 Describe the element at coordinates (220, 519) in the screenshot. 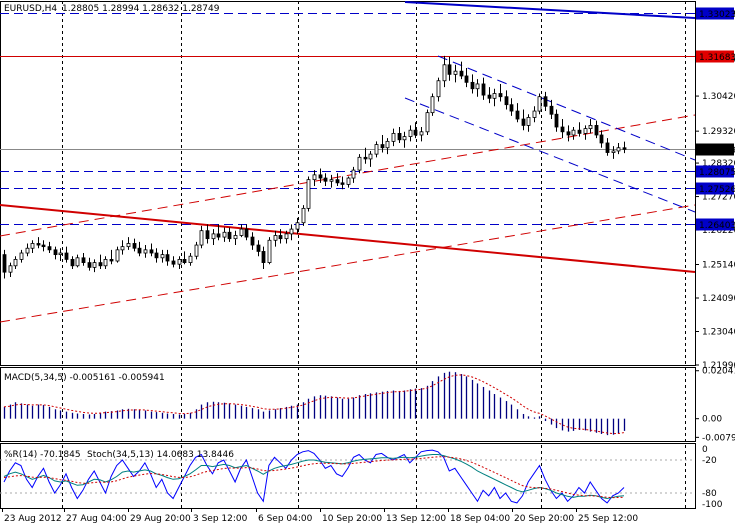

I see `time-tick-label: 3 Sep 12:00` at that location.